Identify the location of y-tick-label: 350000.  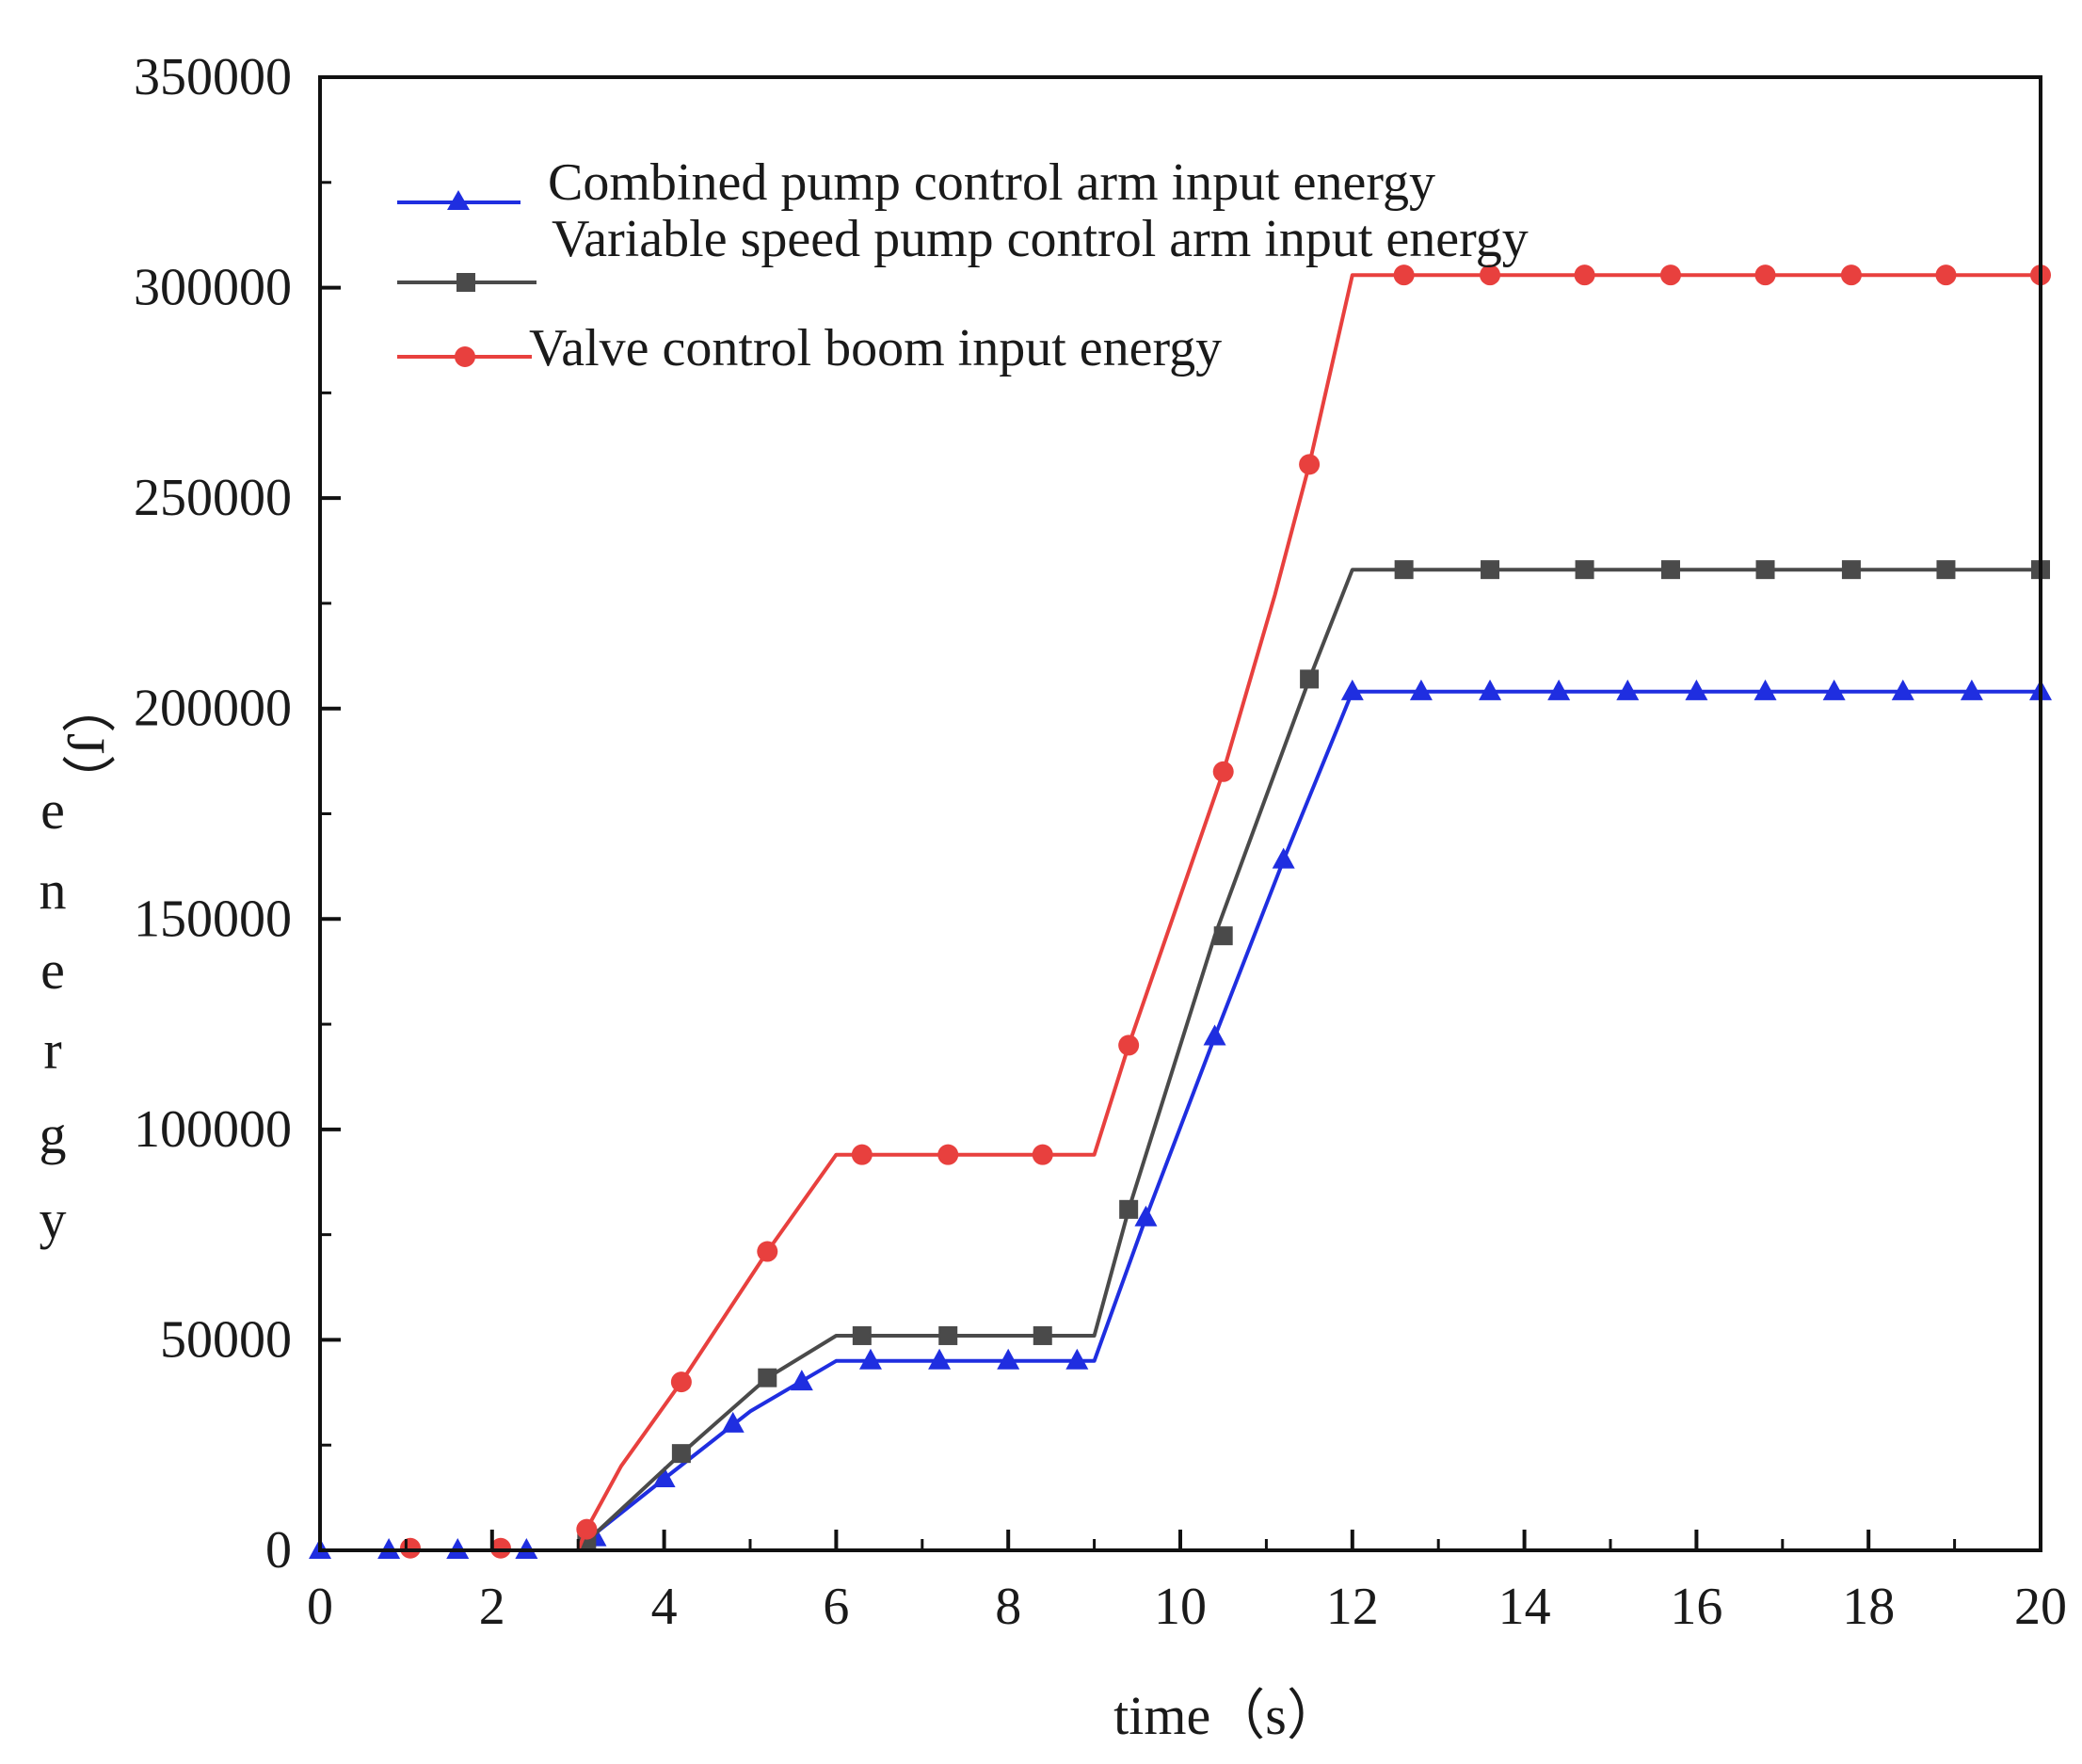
(213, 77).